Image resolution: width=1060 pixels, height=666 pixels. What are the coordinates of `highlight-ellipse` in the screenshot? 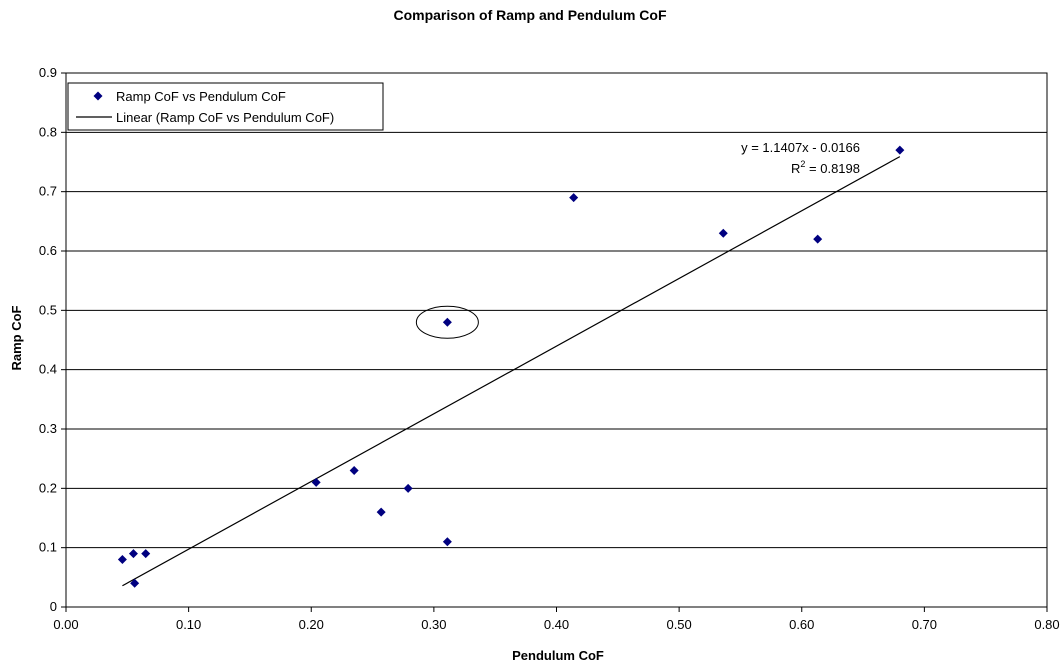 It's located at (447, 322).